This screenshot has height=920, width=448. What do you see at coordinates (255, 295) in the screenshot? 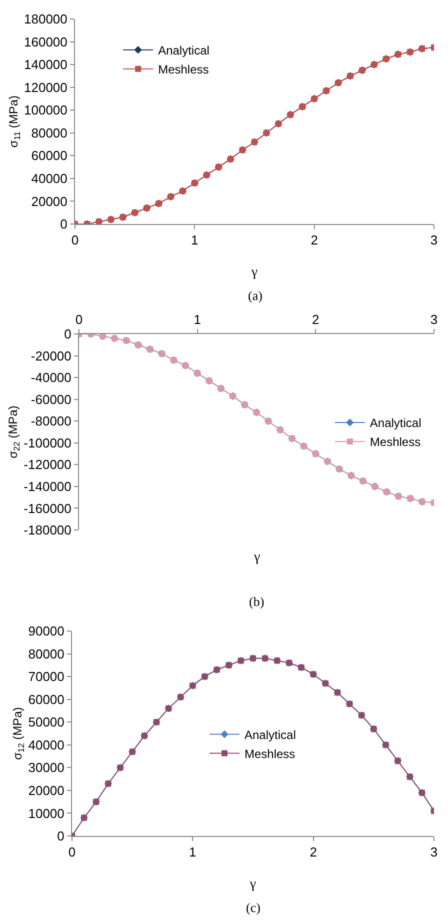
I see `text: (a)` at bounding box center [255, 295].